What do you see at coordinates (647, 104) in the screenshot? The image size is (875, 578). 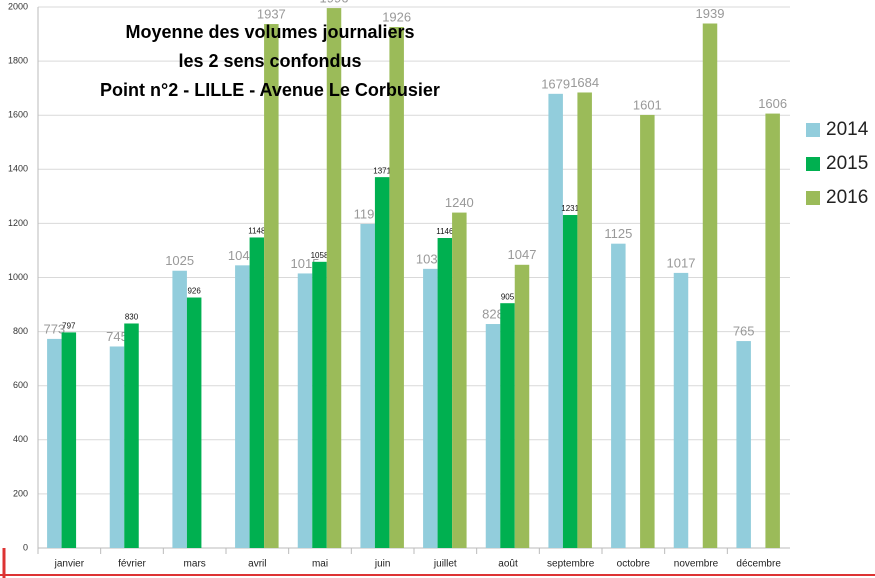 I see `data-label: 1601` at bounding box center [647, 104].